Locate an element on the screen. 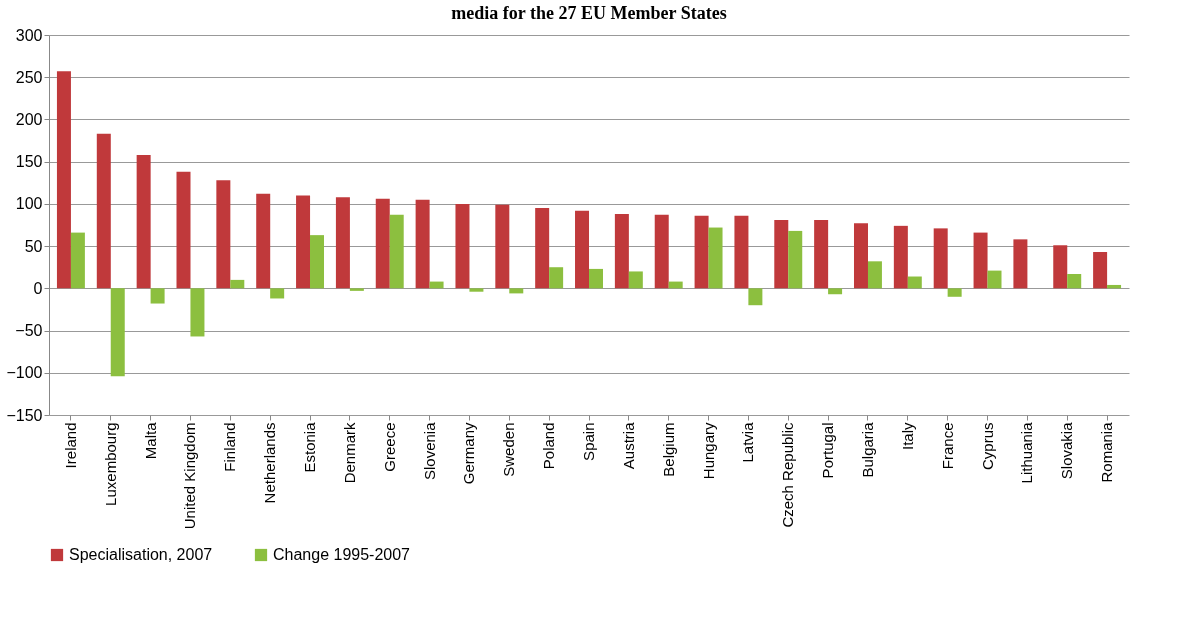 The height and width of the screenshot is (625, 1192). x-tick-label: Finland is located at coordinates (230, 447).